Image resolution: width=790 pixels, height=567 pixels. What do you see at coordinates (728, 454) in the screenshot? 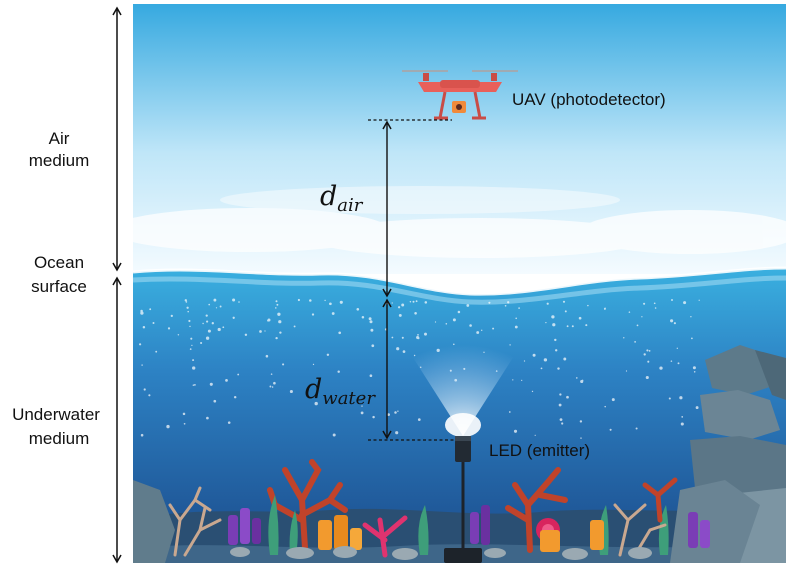
I see `rock-formation` at bounding box center [728, 454].